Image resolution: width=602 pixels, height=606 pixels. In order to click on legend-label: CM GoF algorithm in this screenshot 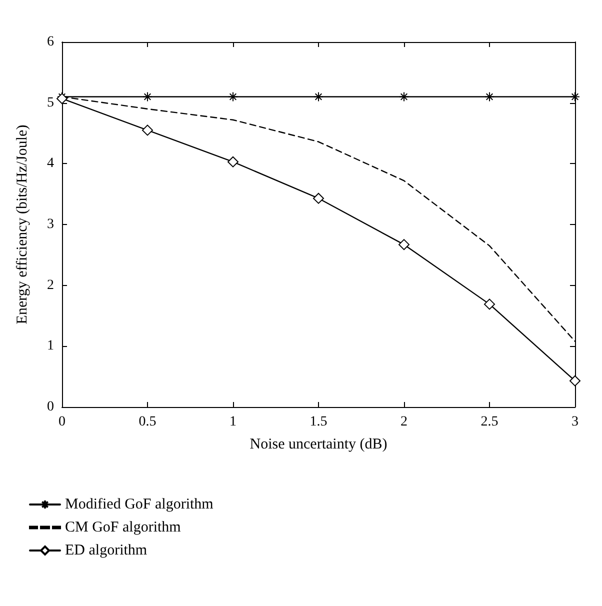, I will do `click(123, 528)`.